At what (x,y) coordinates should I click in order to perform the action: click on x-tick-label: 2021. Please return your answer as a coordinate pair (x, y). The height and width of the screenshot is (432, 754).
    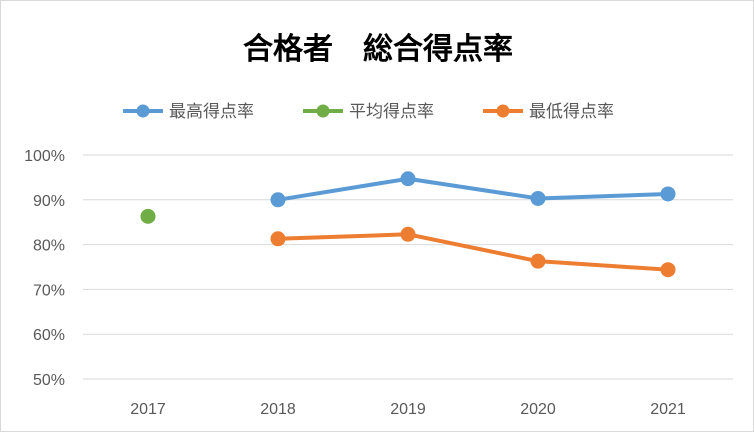
    Looking at the image, I should click on (668, 409).